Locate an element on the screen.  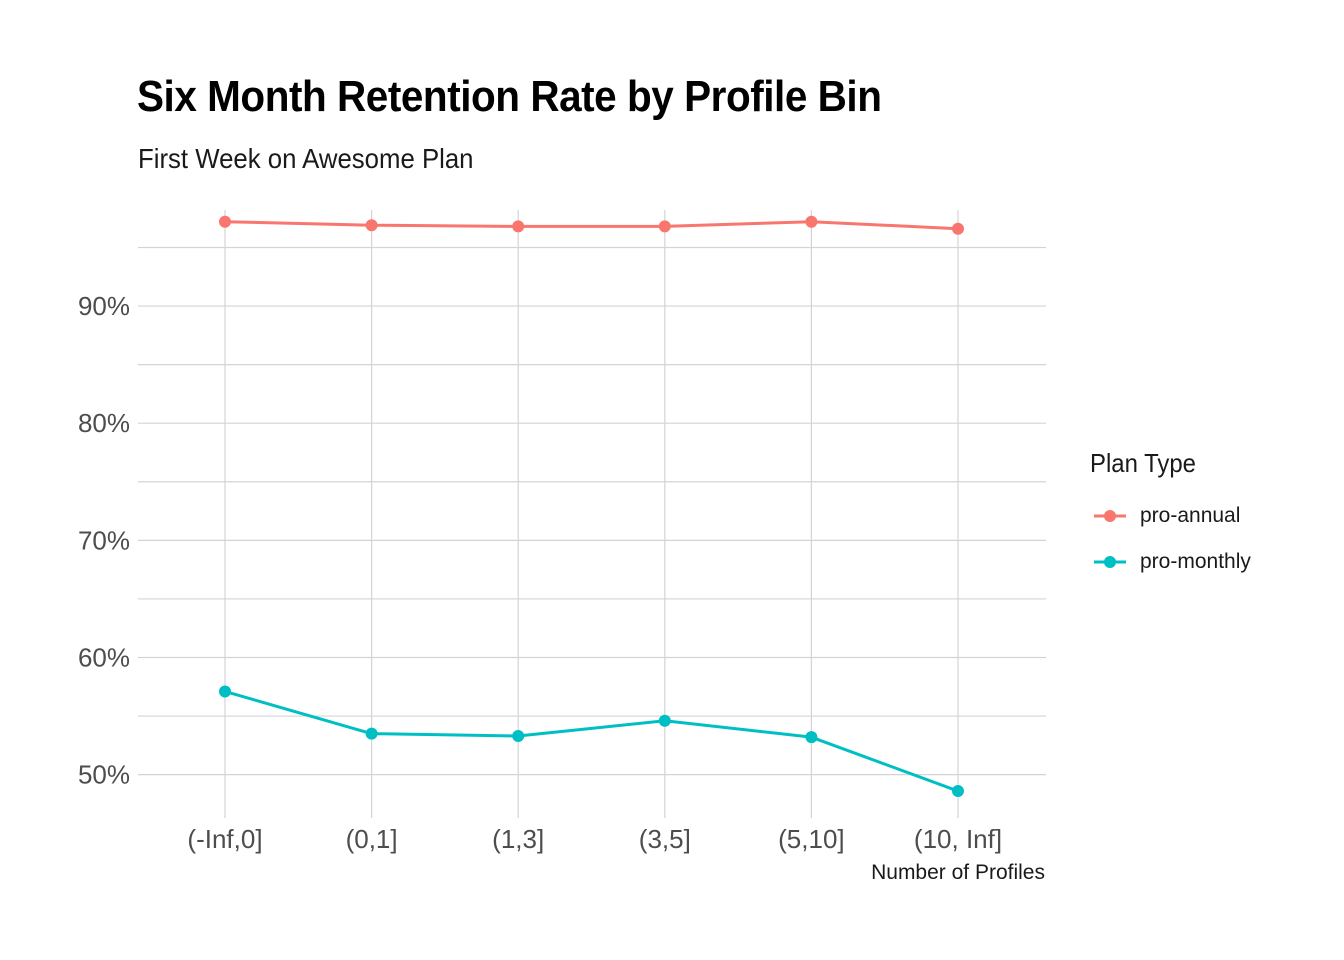
legend-item-pro-monthly: pro-monthly is located at coordinates (1170, 562).